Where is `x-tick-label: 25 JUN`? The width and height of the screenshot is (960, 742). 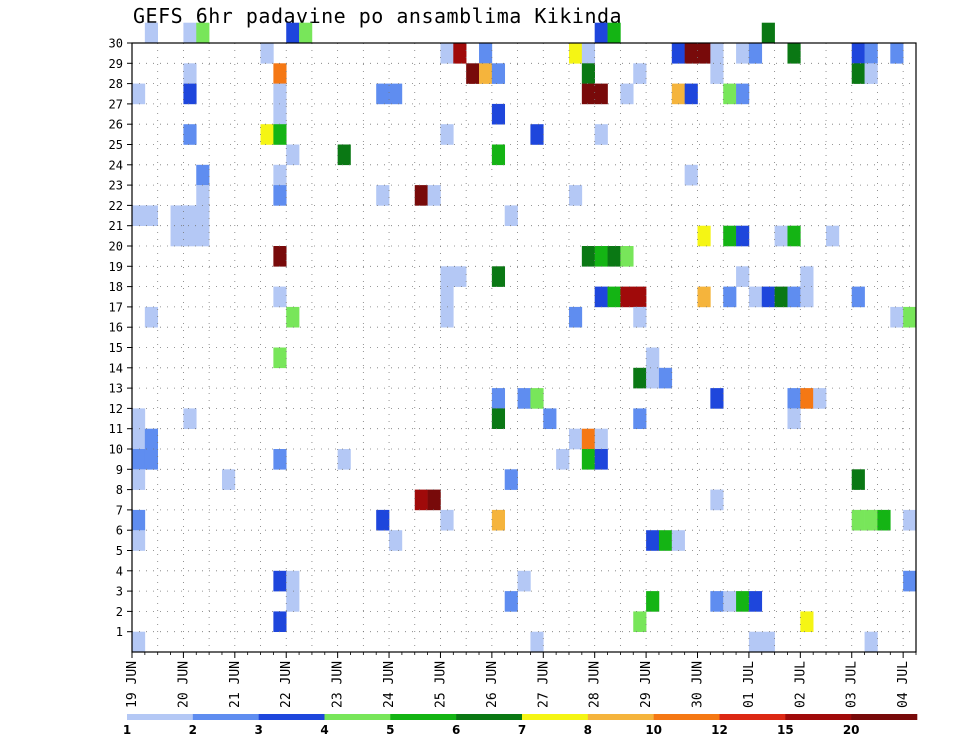
x-tick-label: 25 JUN is located at coordinates (440, 684).